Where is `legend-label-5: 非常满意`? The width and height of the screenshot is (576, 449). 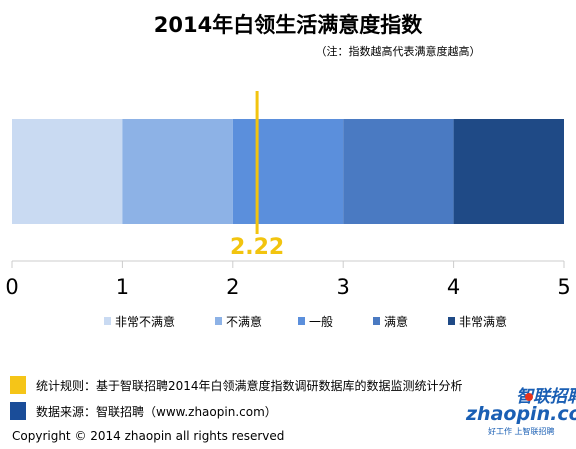 legend-label-5: 非常满意 is located at coordinates (483, 321).